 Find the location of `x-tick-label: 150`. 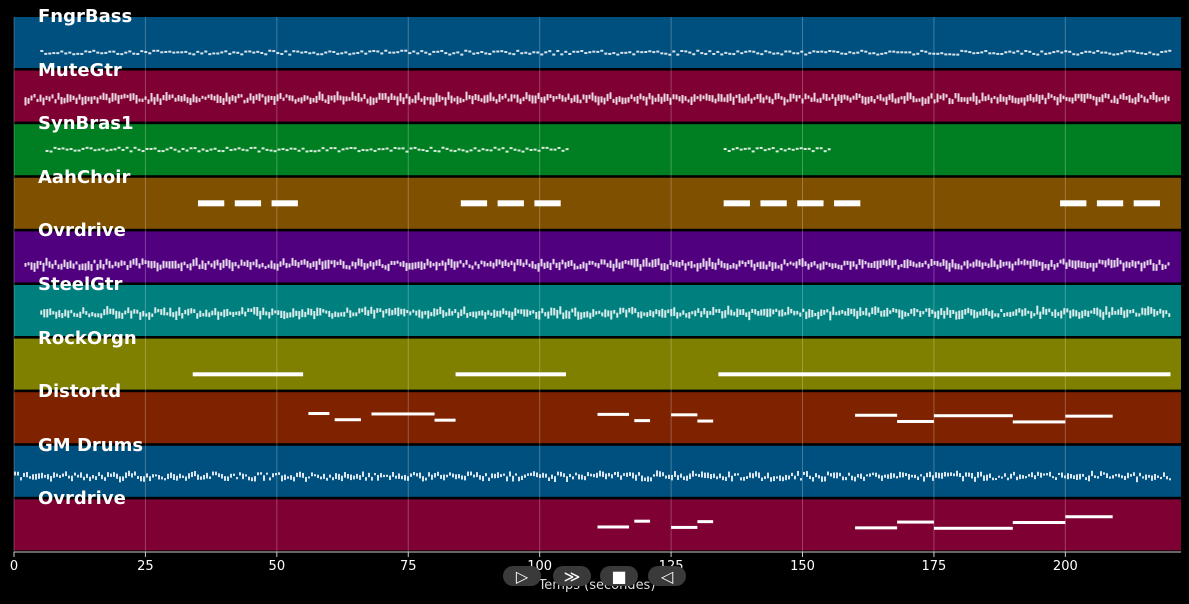

x-tick-label: 150 is located at coordinates (802, 566).